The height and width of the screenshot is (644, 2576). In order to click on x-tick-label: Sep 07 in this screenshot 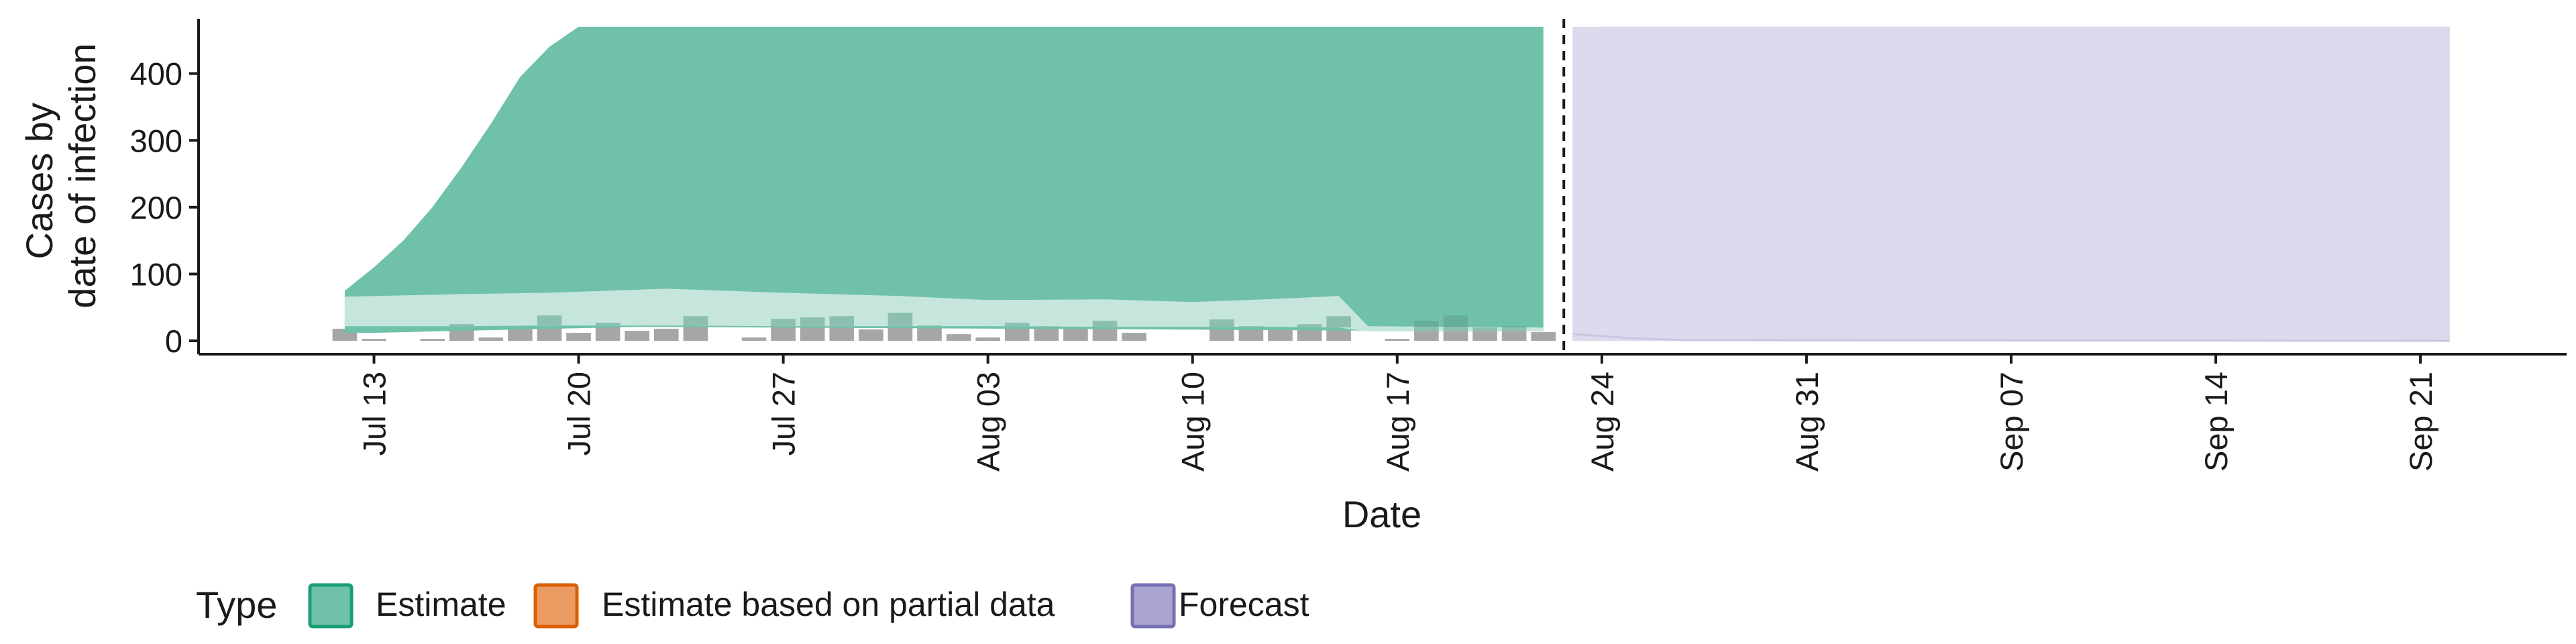, I will do `click(2011, 422)`.